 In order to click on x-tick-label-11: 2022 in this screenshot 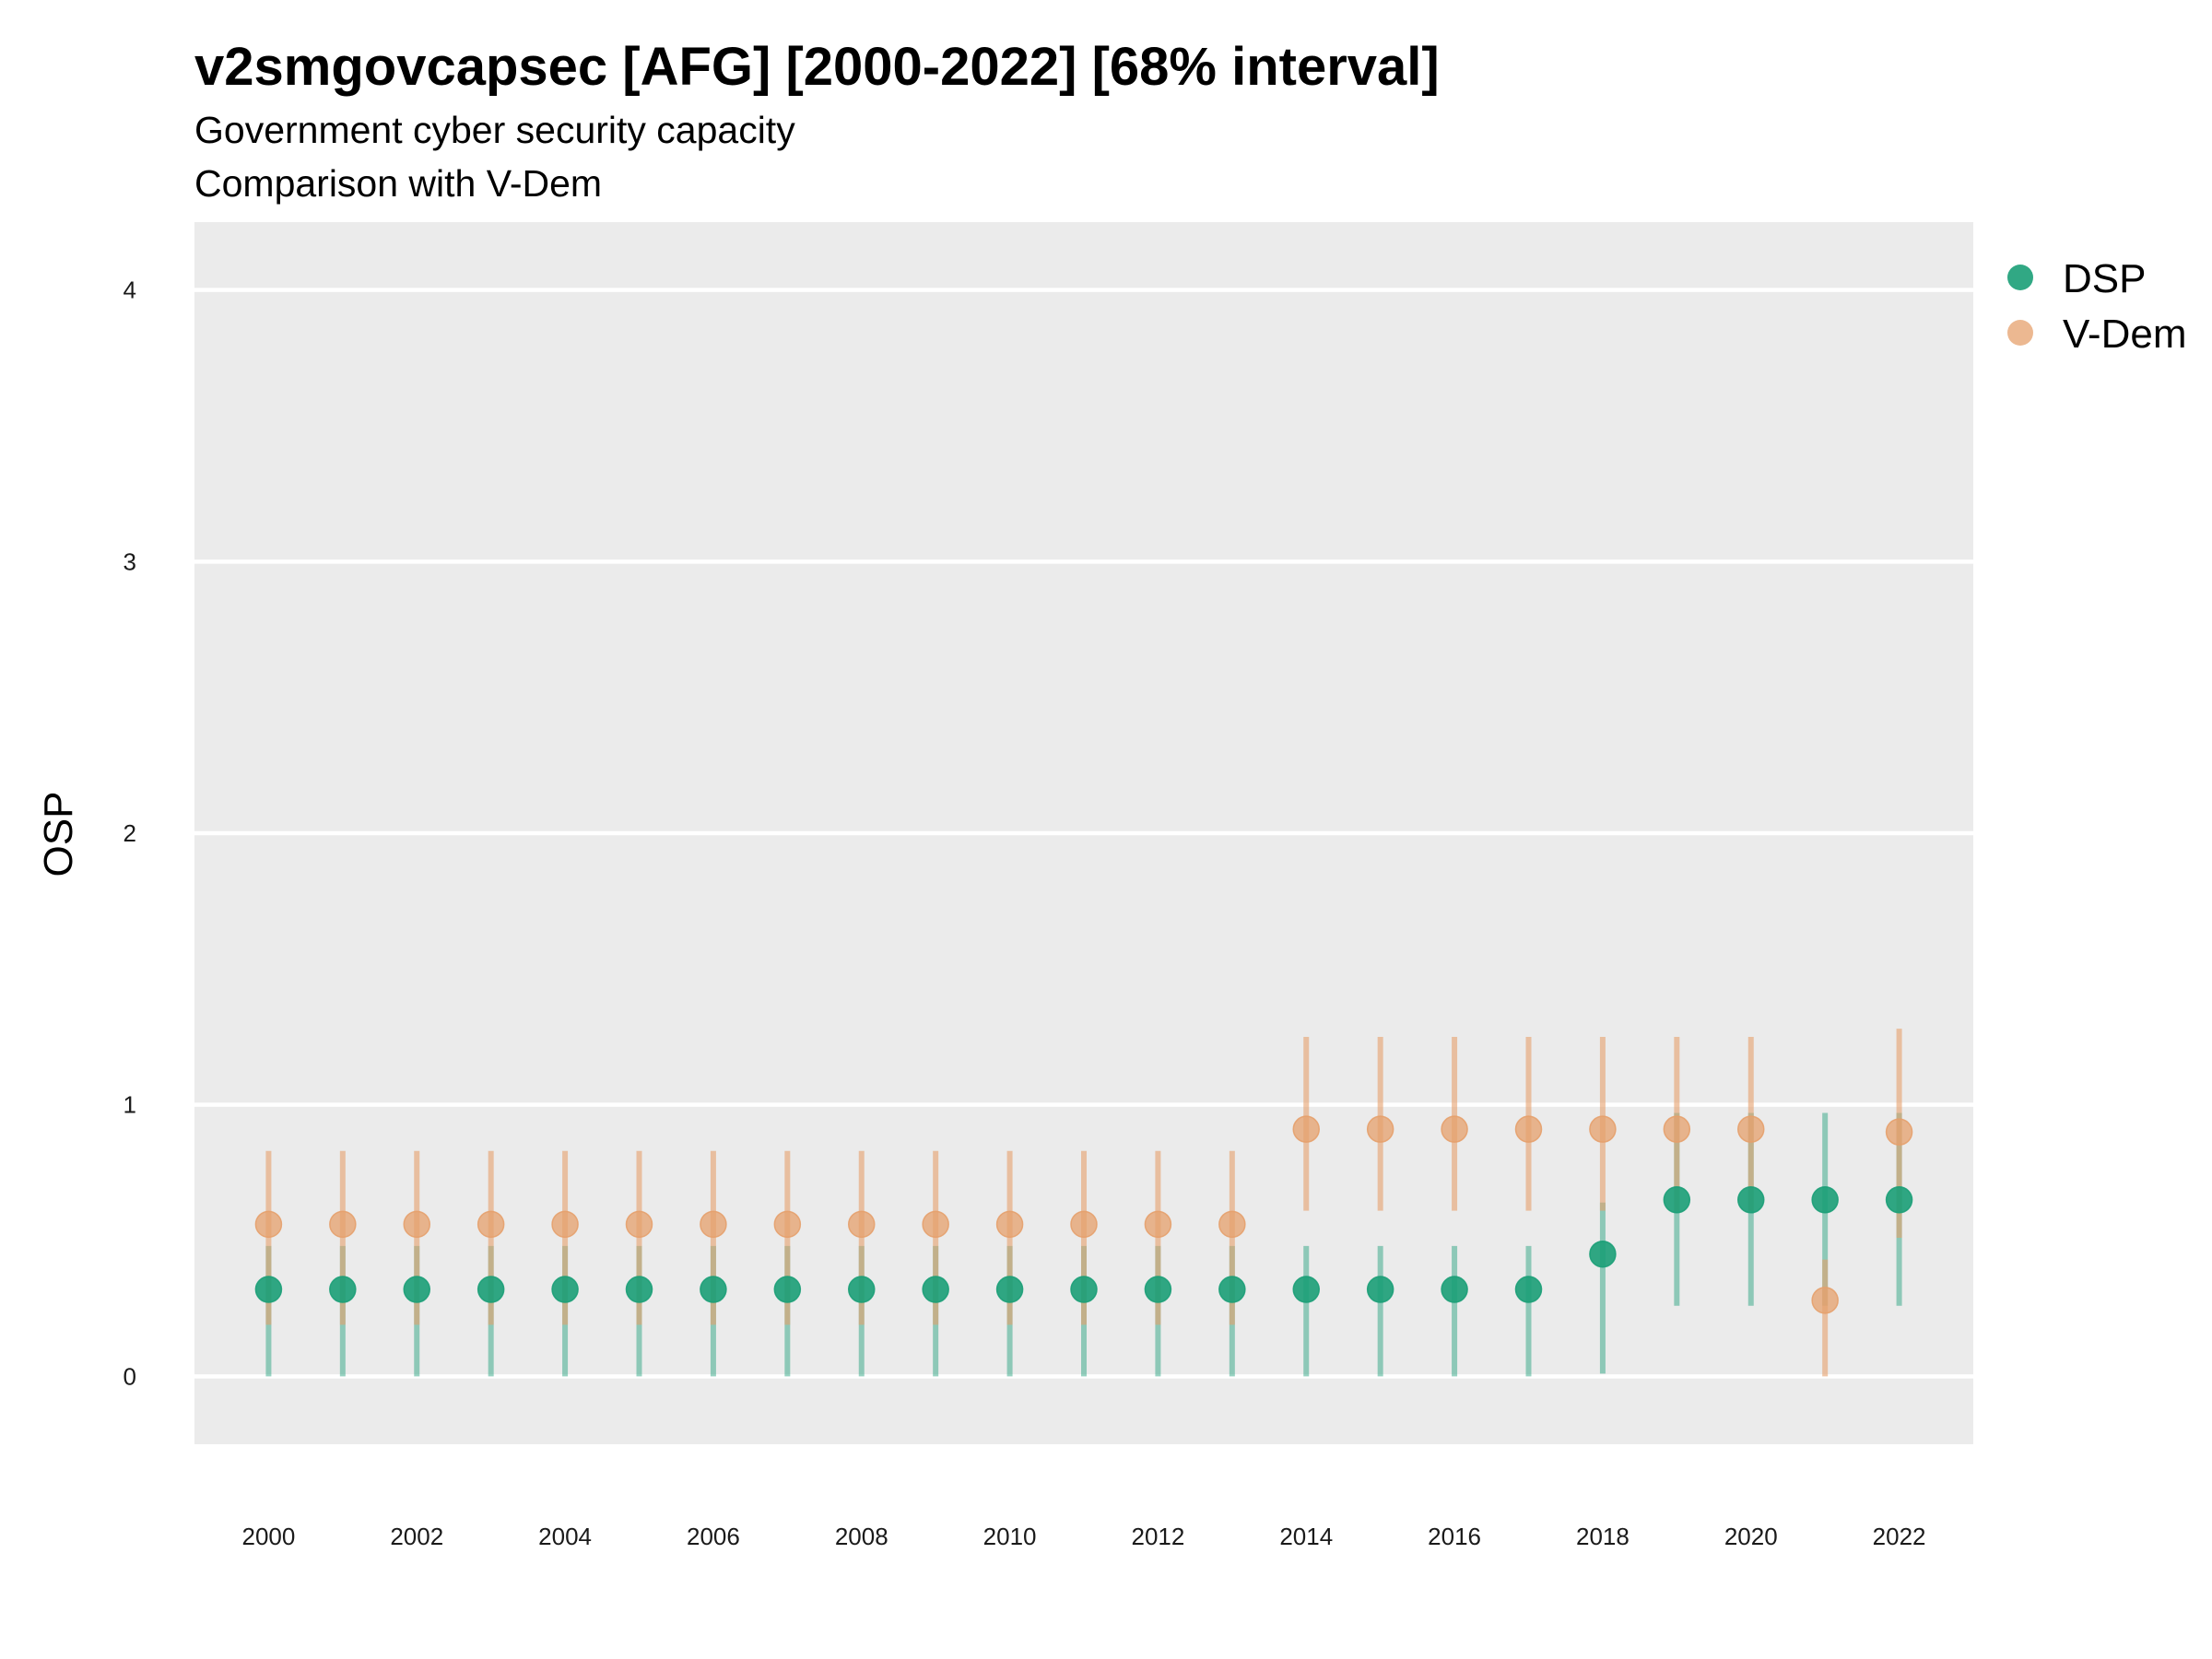, I will do `click(1899, 1536)`.